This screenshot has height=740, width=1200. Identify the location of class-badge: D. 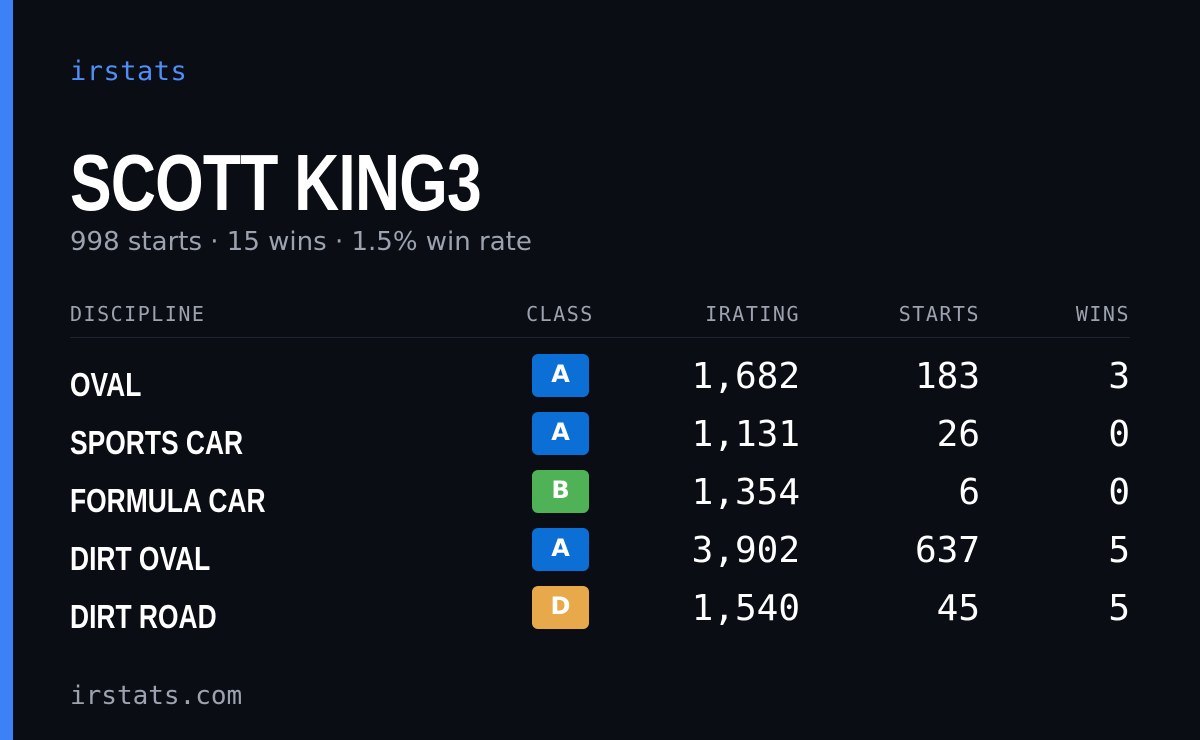
(560, 607).